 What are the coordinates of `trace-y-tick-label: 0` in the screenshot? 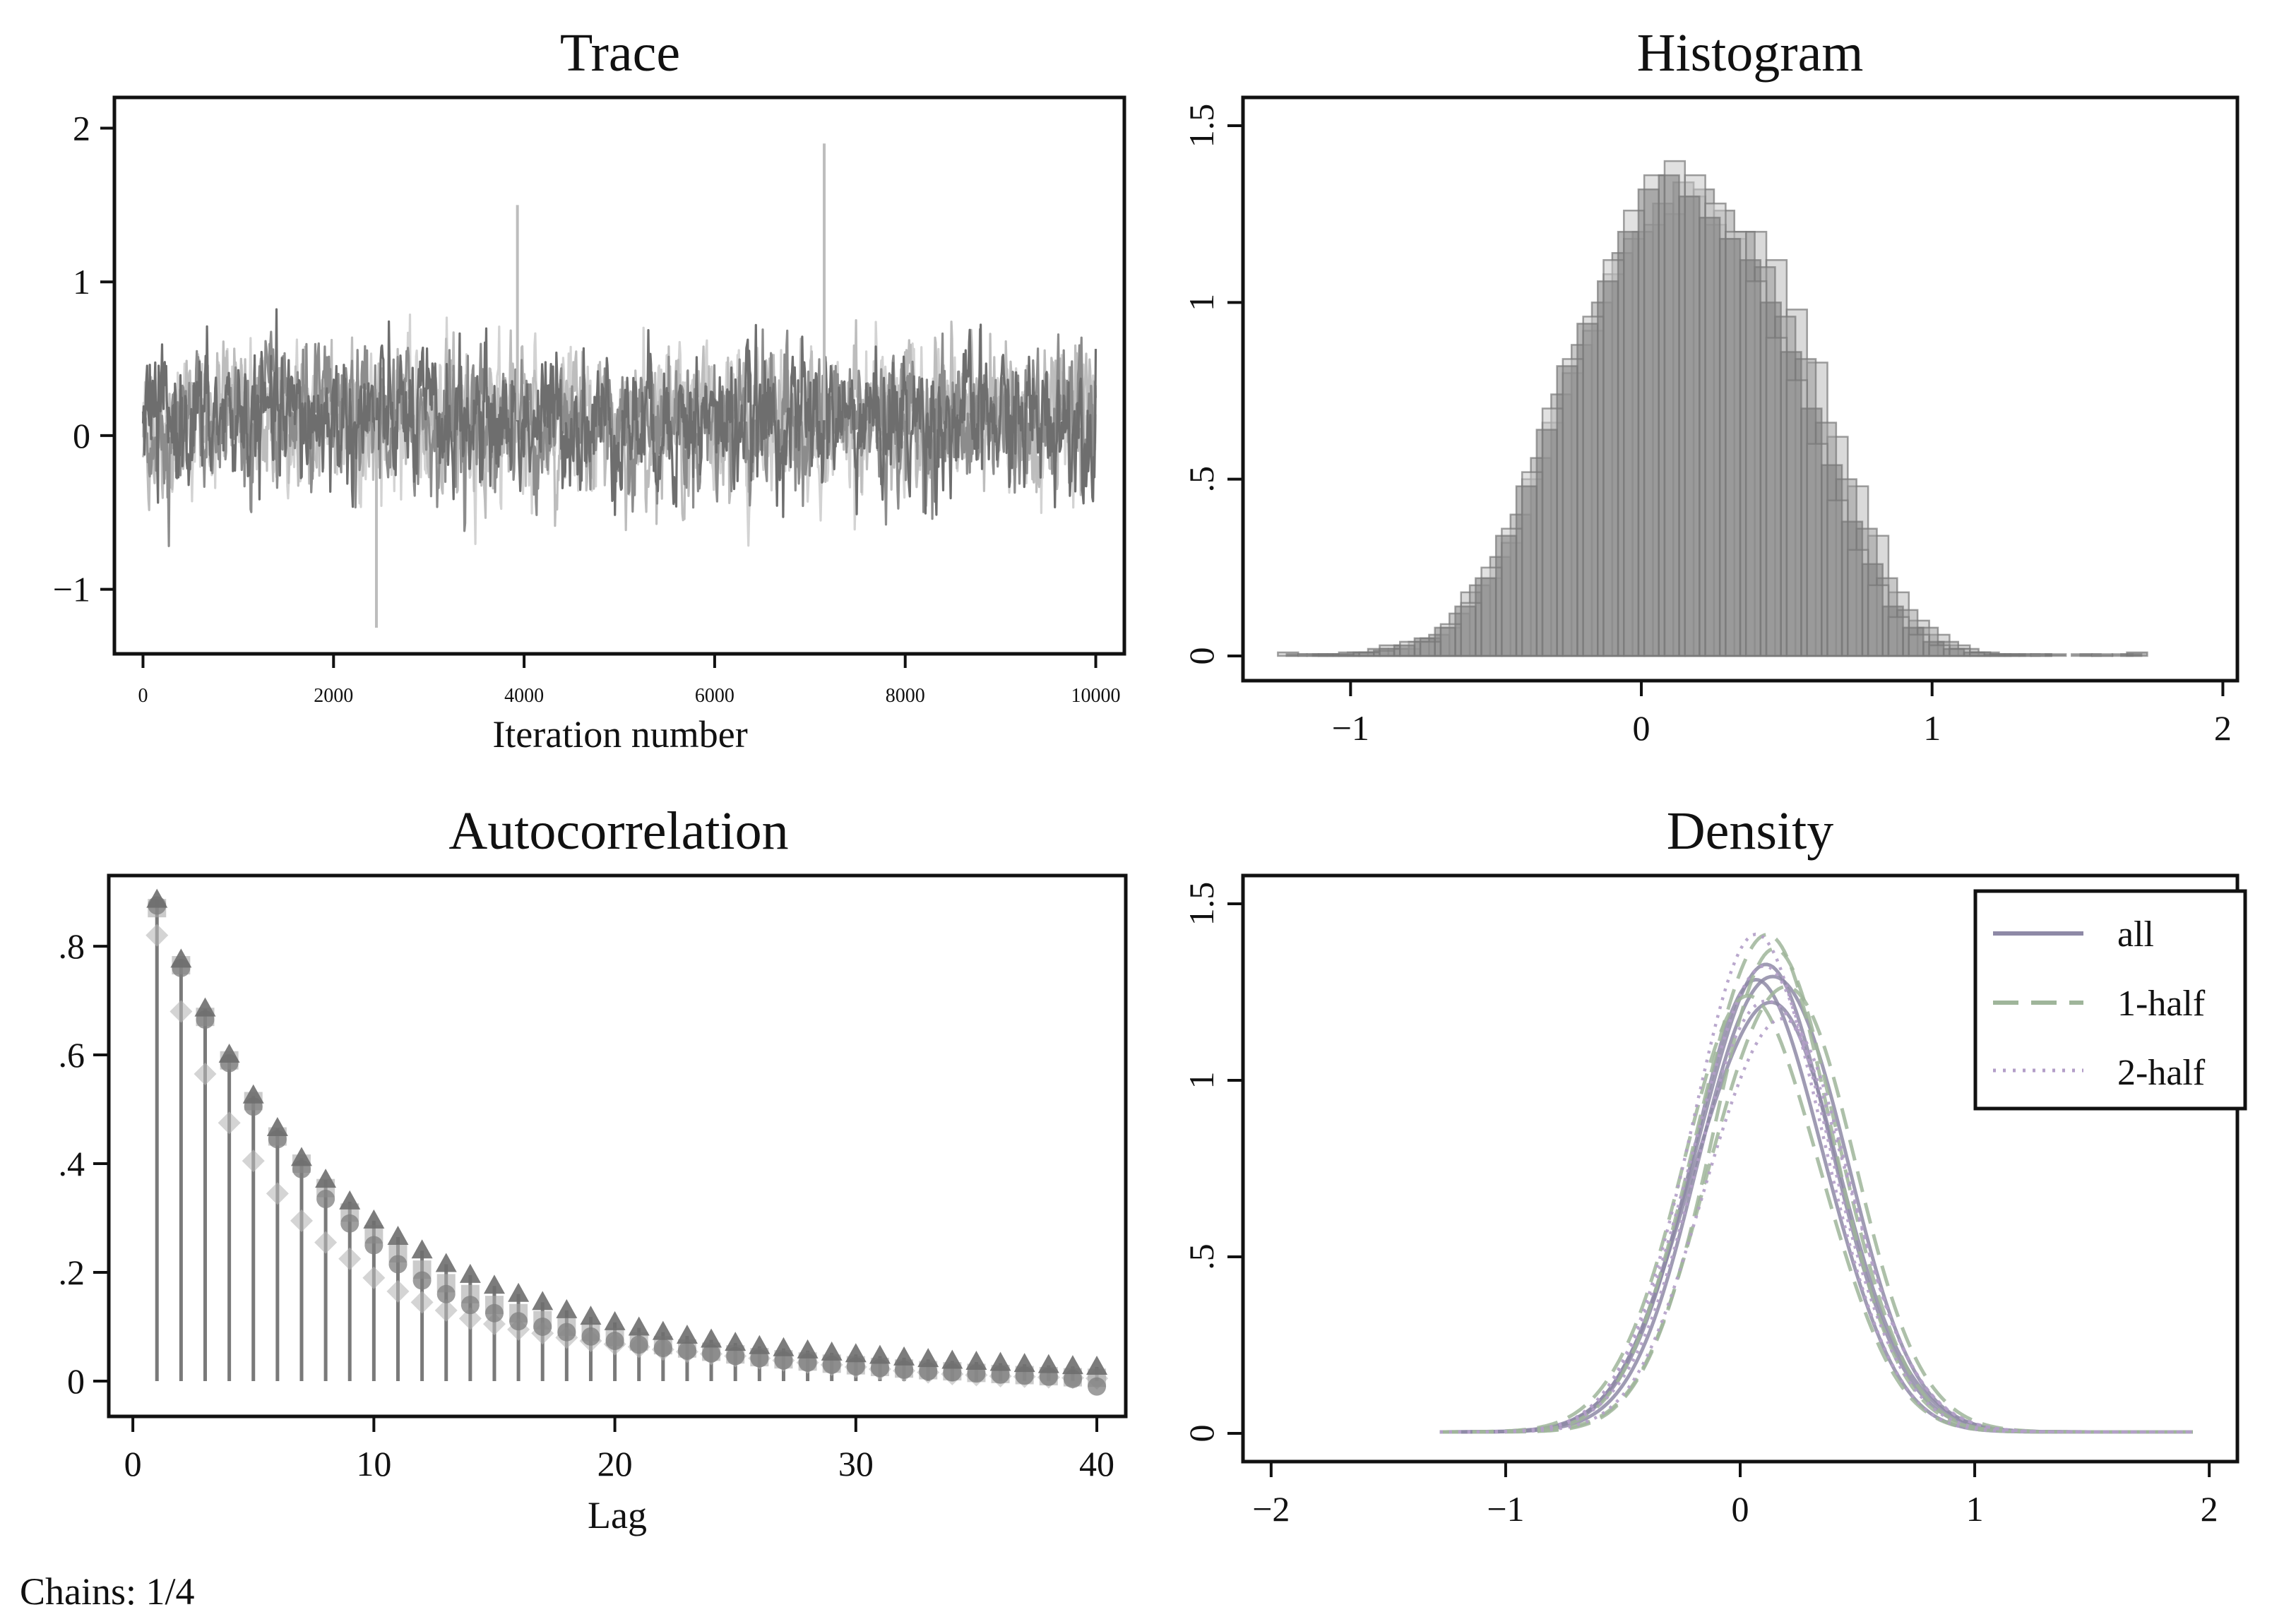 It's located at (81, 435).